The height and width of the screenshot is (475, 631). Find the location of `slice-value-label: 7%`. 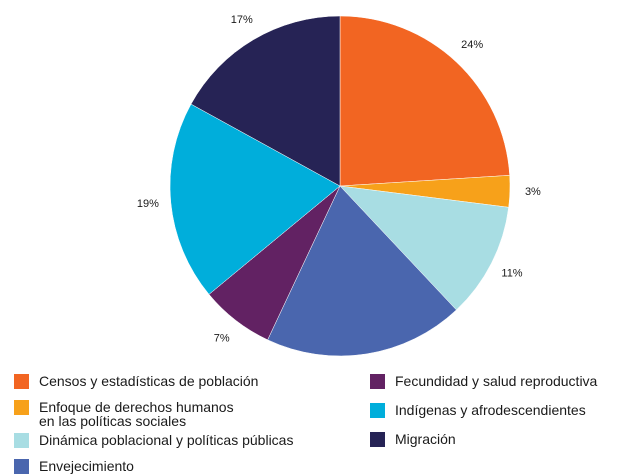

slice-value-label: 7% is located at coordinates (222, 338).